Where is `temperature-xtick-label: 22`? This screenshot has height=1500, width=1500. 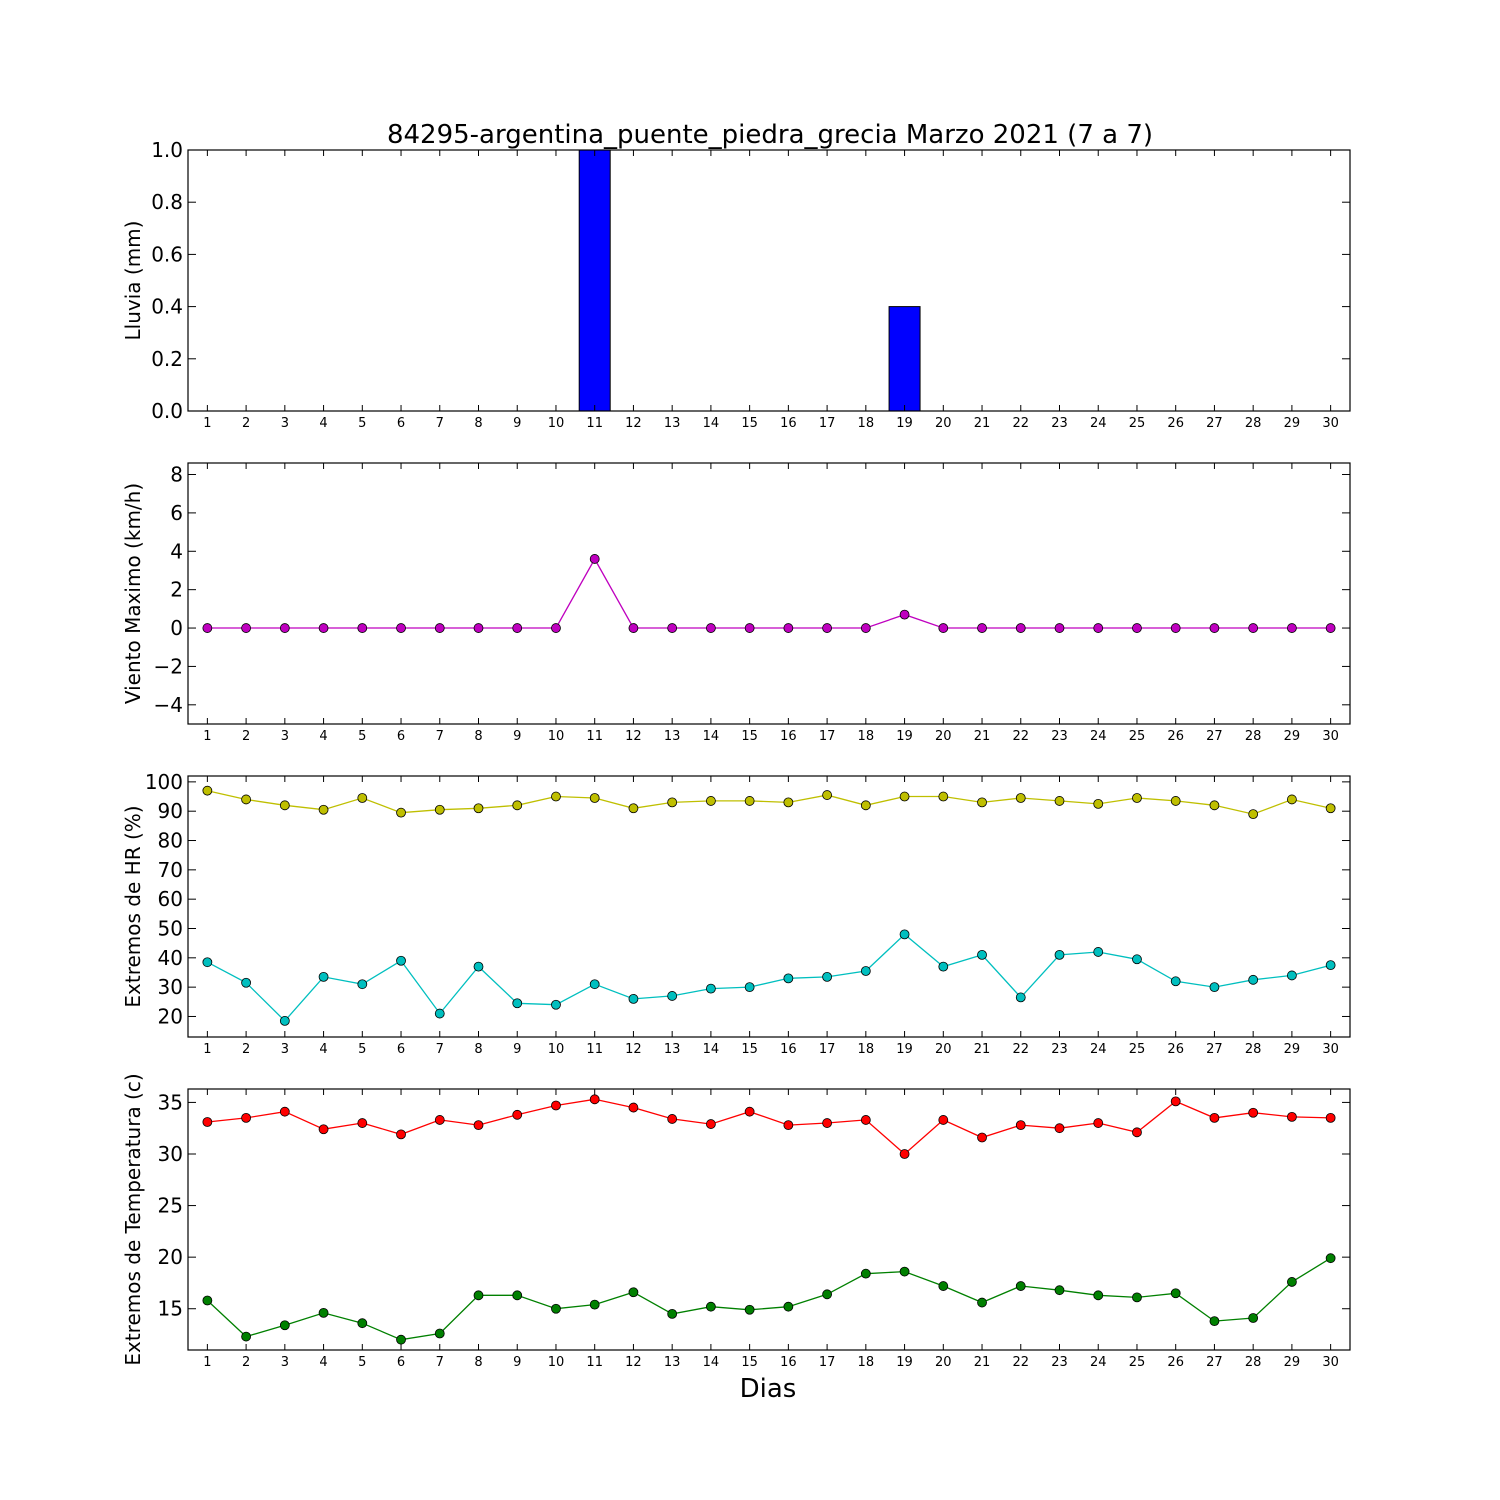 temperature-xtick-label: 22 is located at coordinates (1020, 1362).